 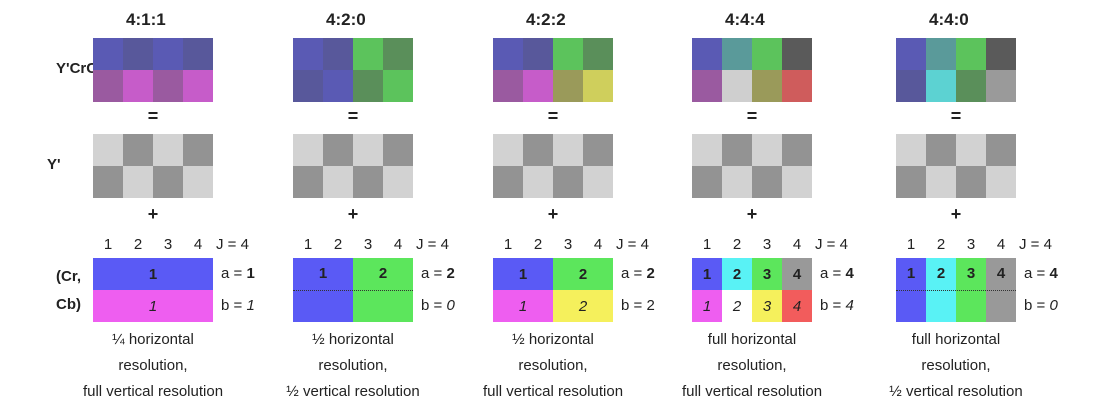 I want to click on a-label: a = 2, so click(x=456, y=273).